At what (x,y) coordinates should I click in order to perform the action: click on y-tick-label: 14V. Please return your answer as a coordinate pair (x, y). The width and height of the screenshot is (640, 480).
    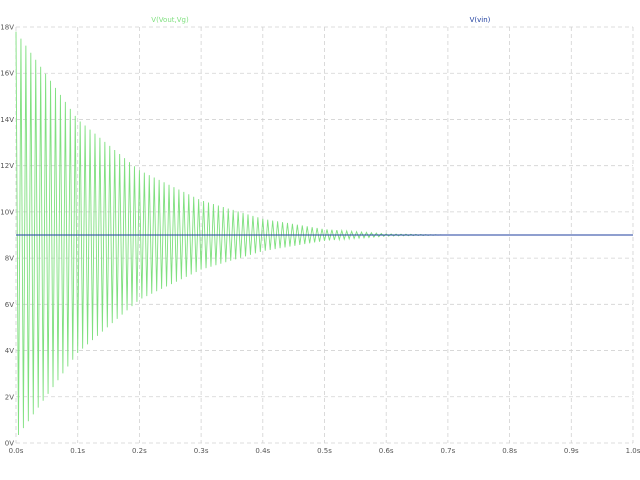
    Looking at the image, I should click on (7, 120).